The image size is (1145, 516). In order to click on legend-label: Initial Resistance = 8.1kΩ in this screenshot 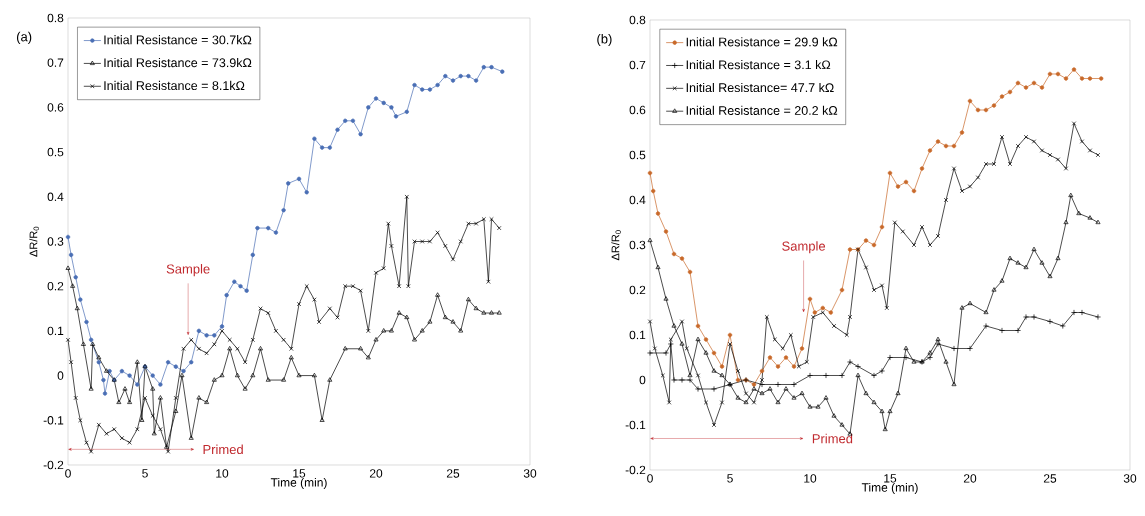, I will do `click(174, 85)`.